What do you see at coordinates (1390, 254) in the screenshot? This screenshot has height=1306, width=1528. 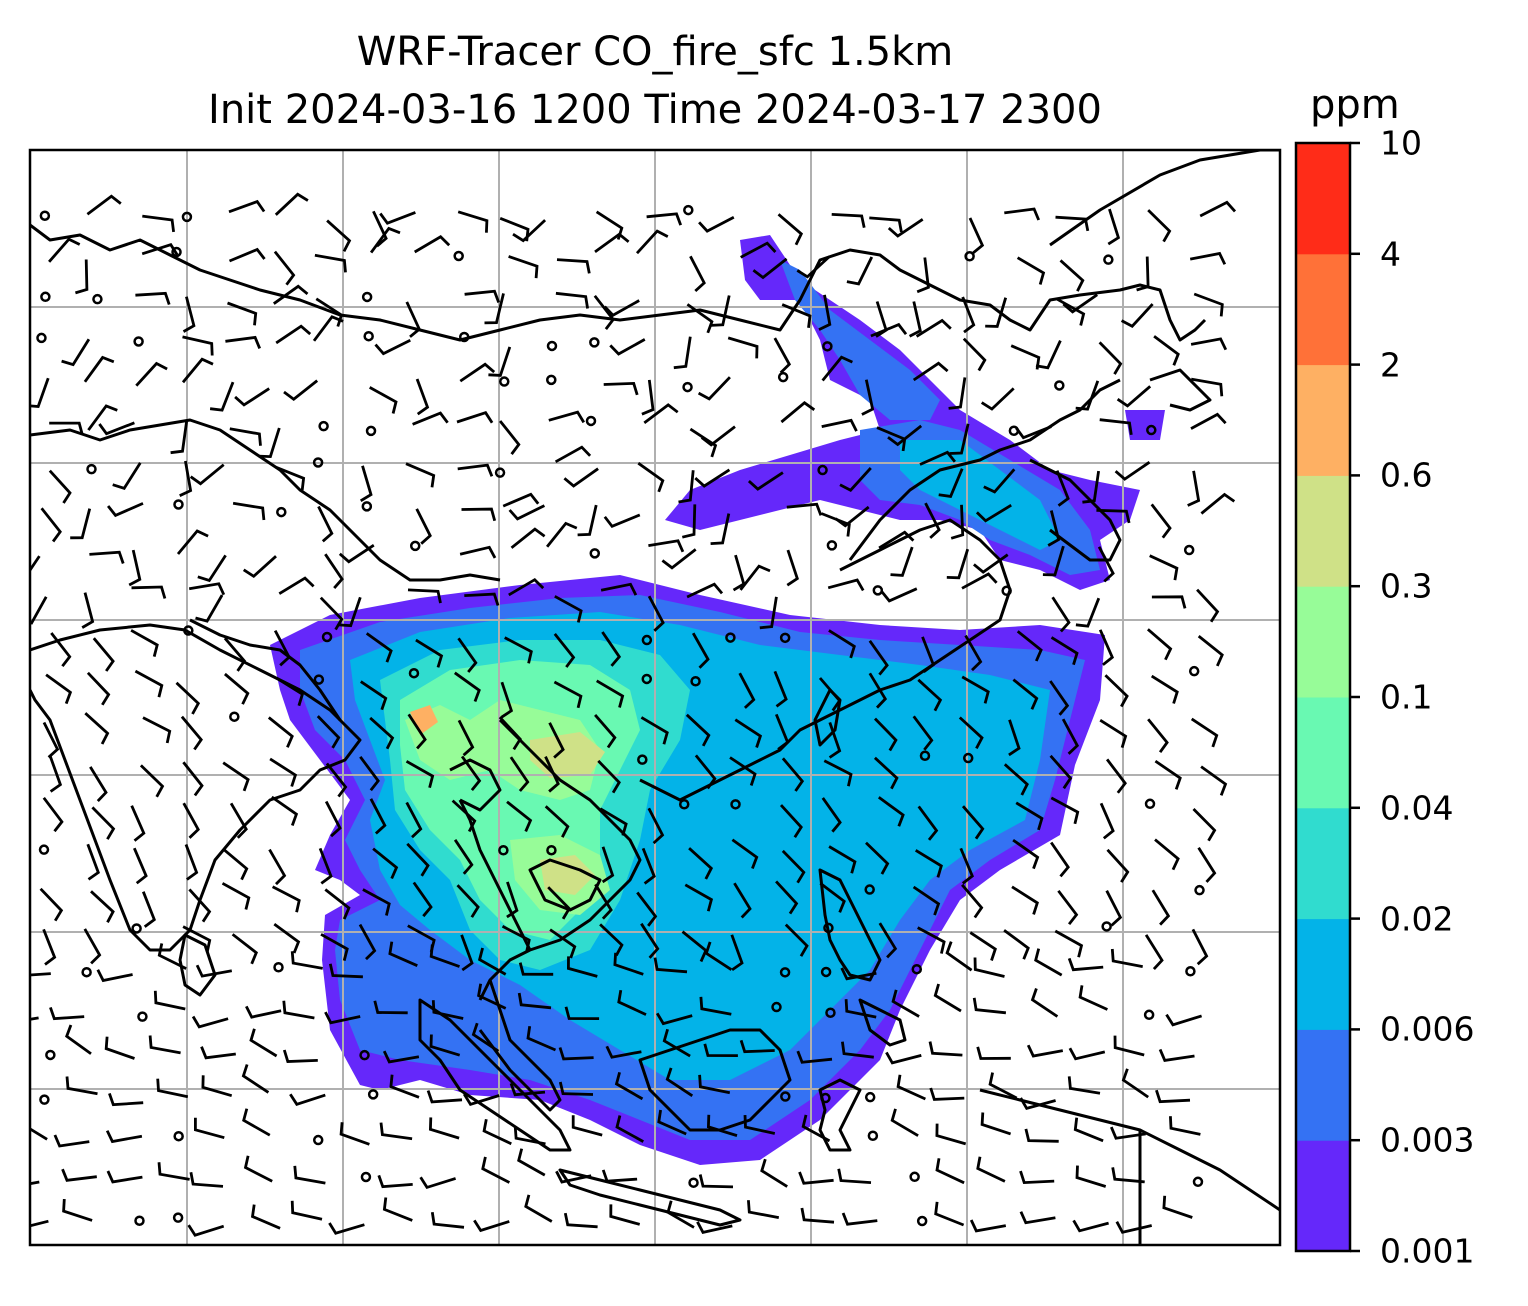 I see `colorbar-tick-label: 4` at bounding box center [1390, 254].